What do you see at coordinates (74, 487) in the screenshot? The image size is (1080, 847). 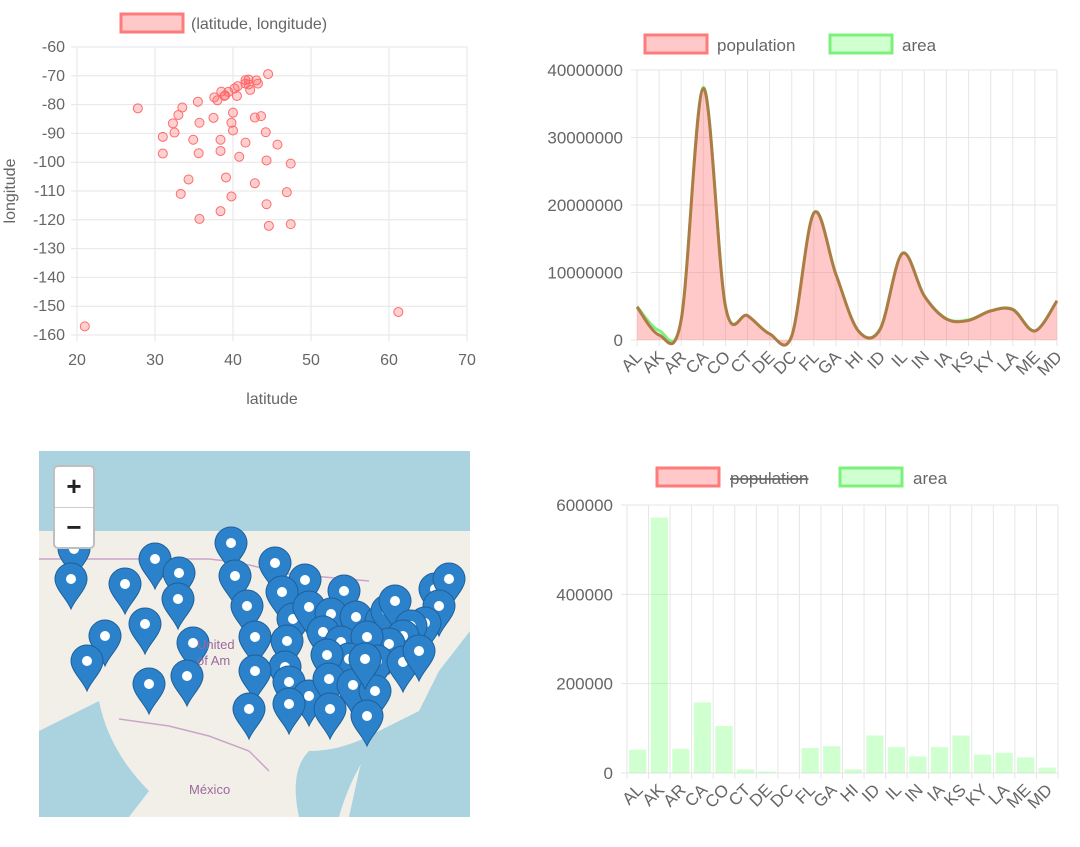 I see `zoom-in-button: +` at bounding box center [74, 487].